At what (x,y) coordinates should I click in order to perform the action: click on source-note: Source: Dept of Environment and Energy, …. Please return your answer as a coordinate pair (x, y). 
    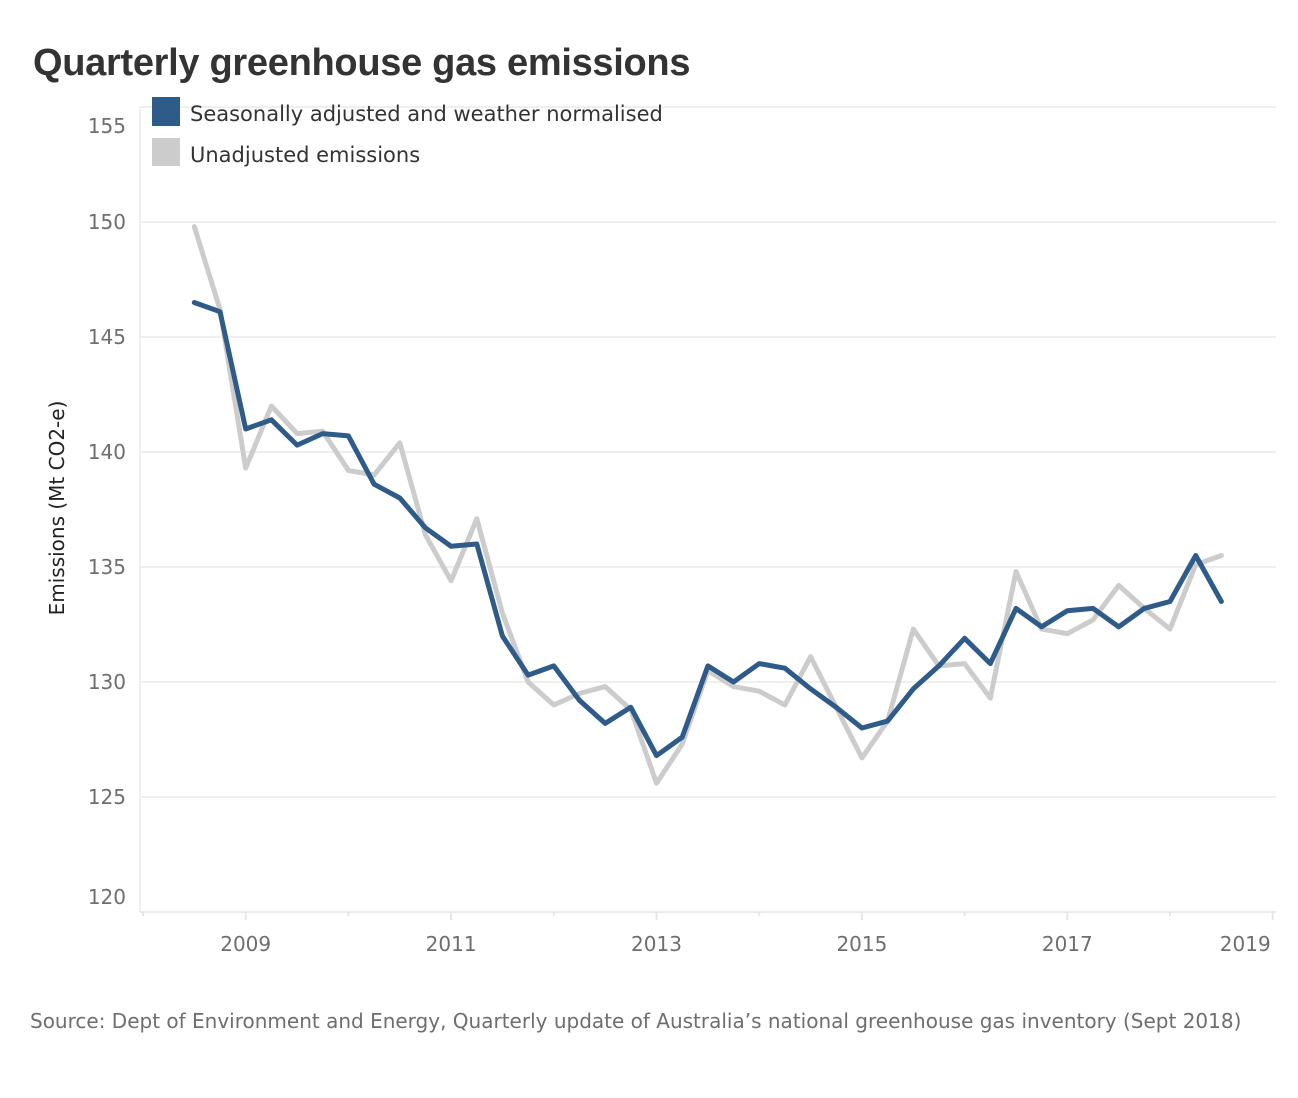
    Looking at the image, I should click on (636, 1021).